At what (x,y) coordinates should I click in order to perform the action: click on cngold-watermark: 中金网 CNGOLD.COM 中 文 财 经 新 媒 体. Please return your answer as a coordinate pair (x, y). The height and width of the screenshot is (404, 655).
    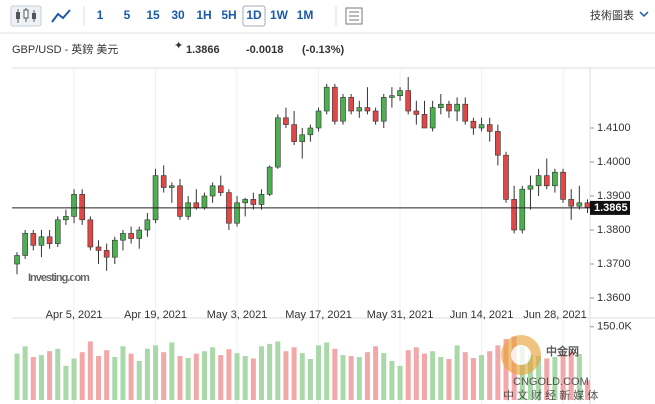
    Looking at the image, I should click on (549, 368).